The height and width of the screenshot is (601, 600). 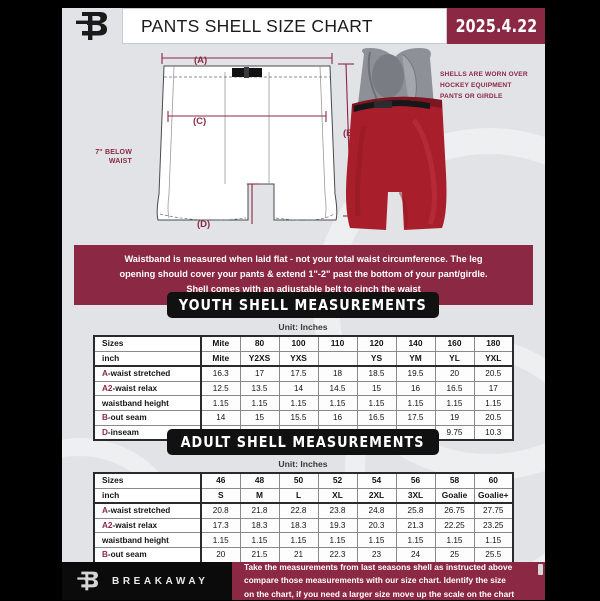 I want to click on table-row: inch Mite Y2XS YXS YS YM YL YXL, so click(x=303, y=359).